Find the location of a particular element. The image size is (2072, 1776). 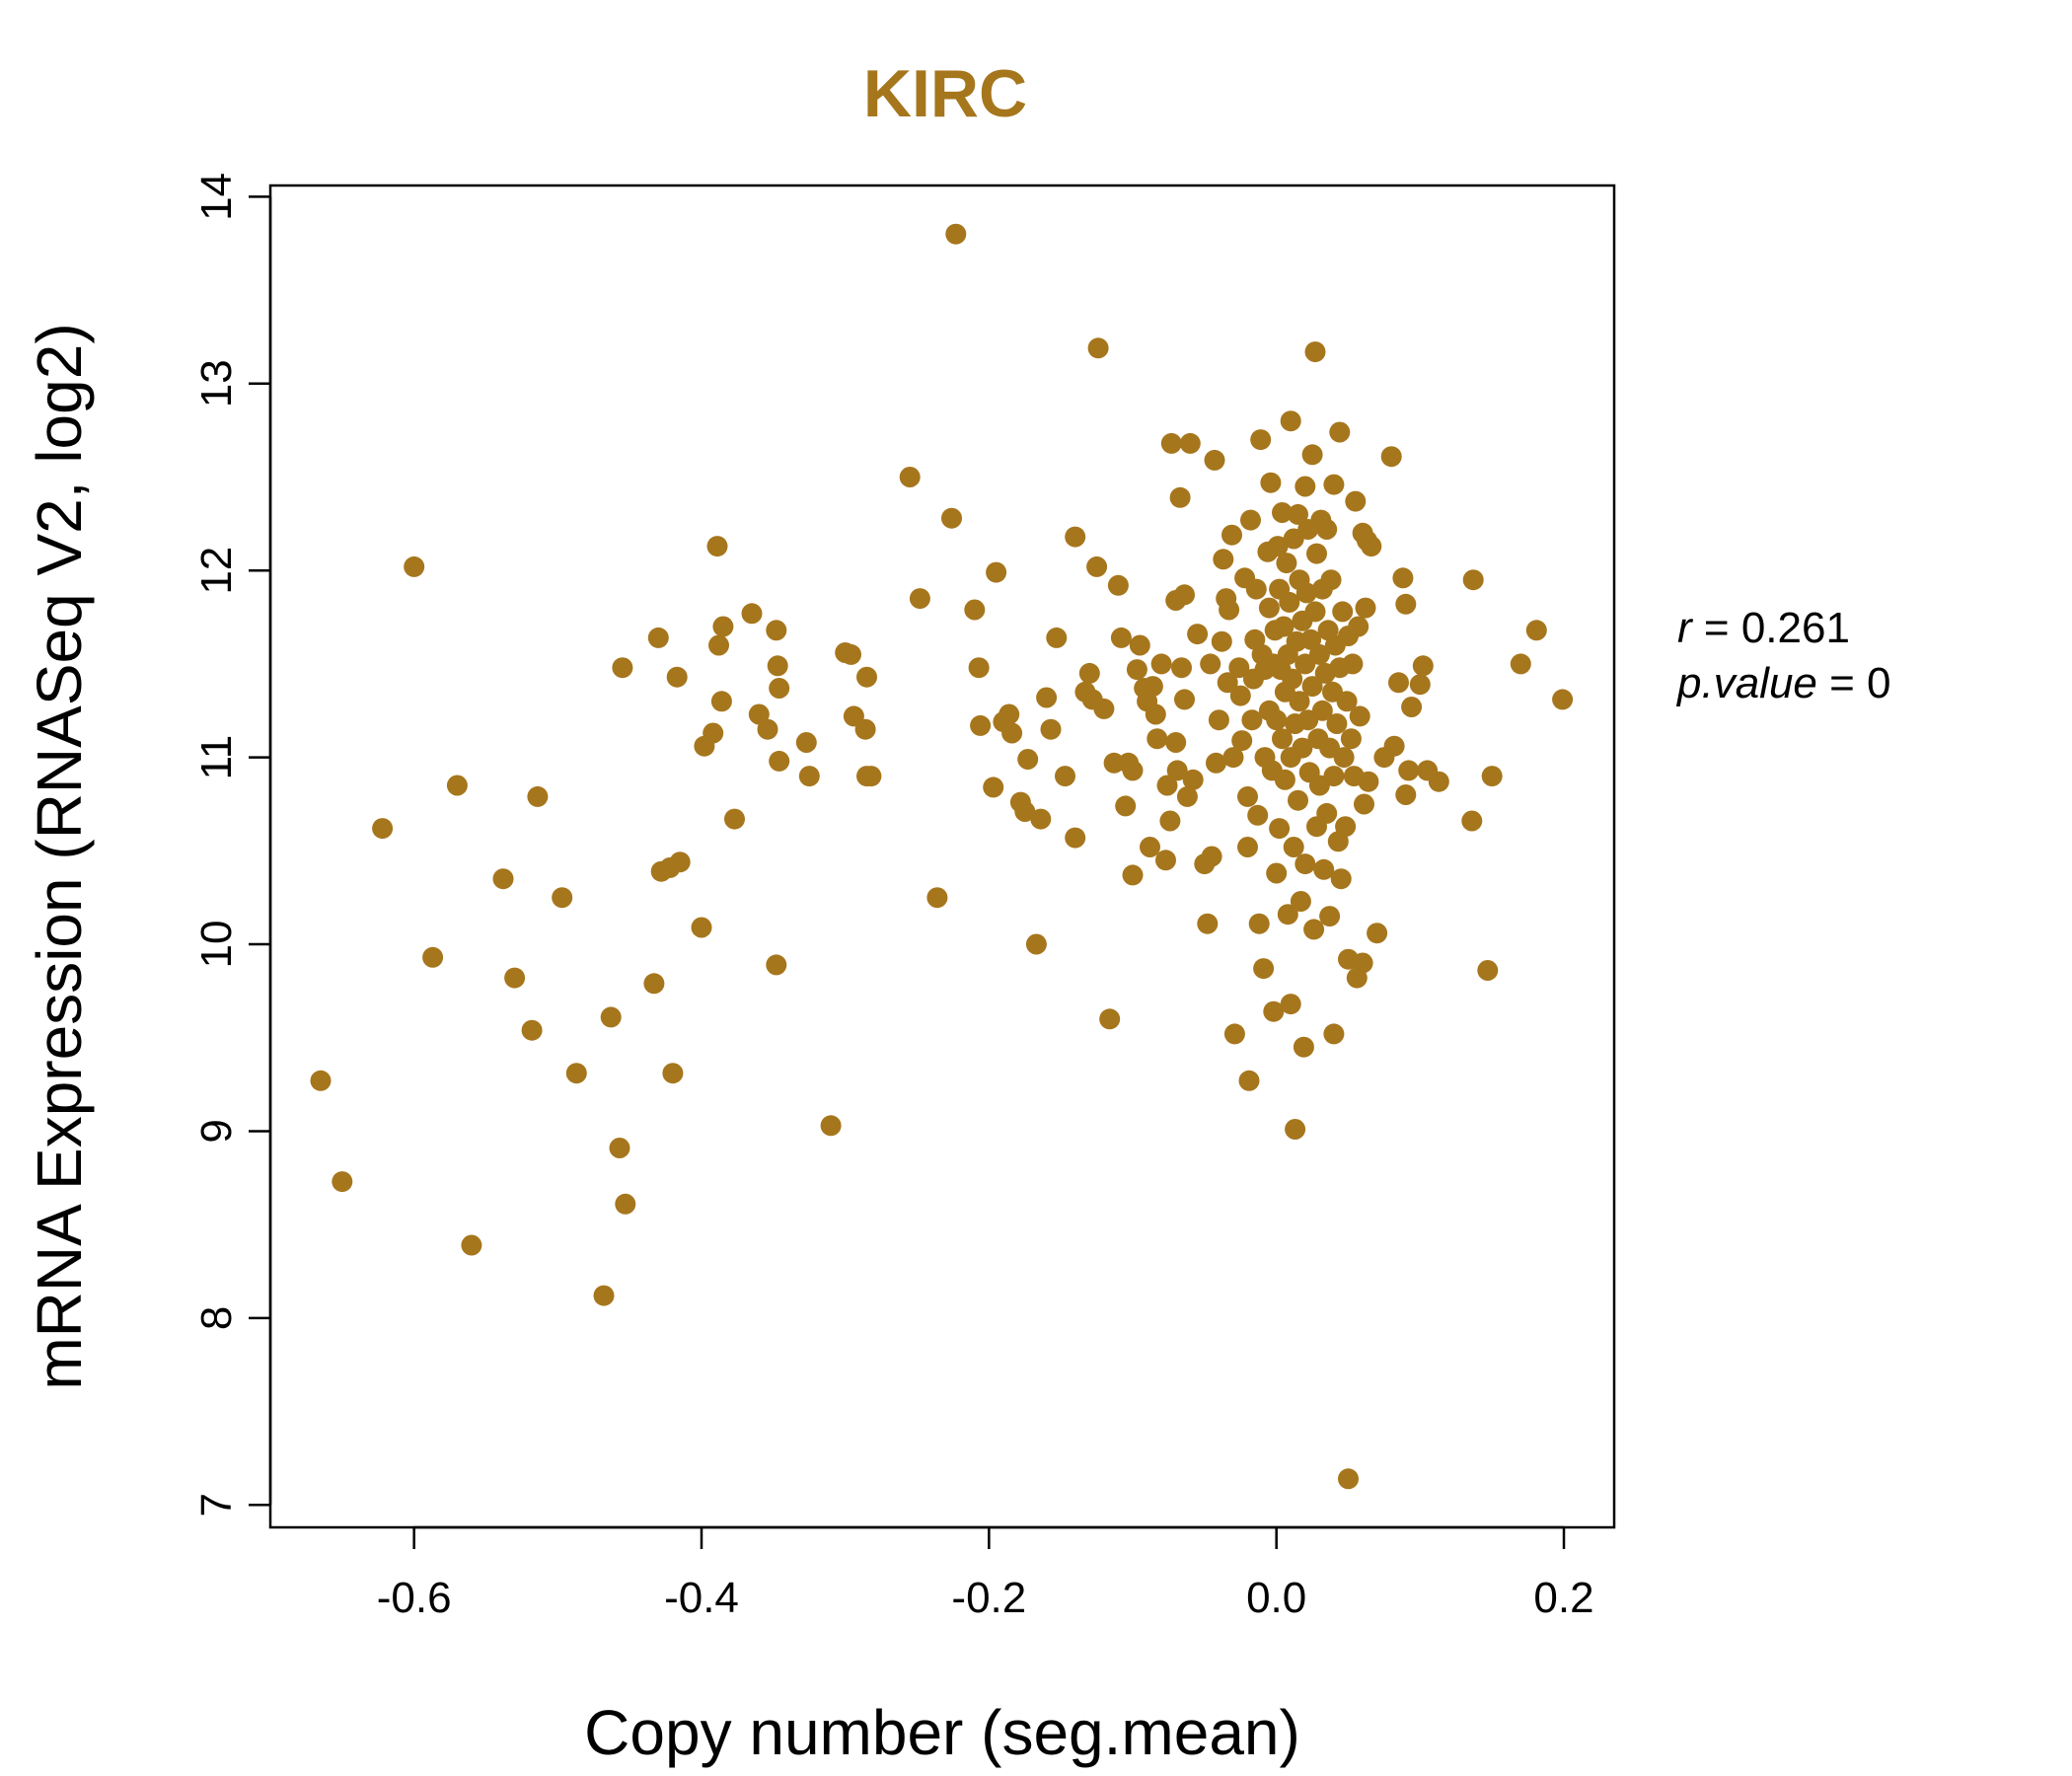

x-axis: -0.6 -0.4 -0.2 0.0 0.2 is located at coordinates (986, 1573).